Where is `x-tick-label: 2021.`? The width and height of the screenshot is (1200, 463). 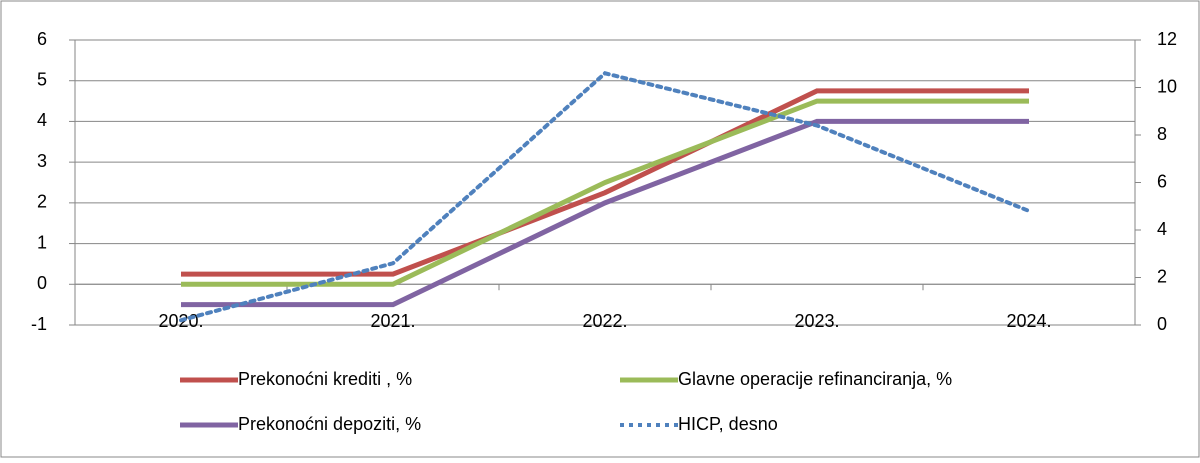
x-tick-label: 2021. is located at coordinates (392, 321).